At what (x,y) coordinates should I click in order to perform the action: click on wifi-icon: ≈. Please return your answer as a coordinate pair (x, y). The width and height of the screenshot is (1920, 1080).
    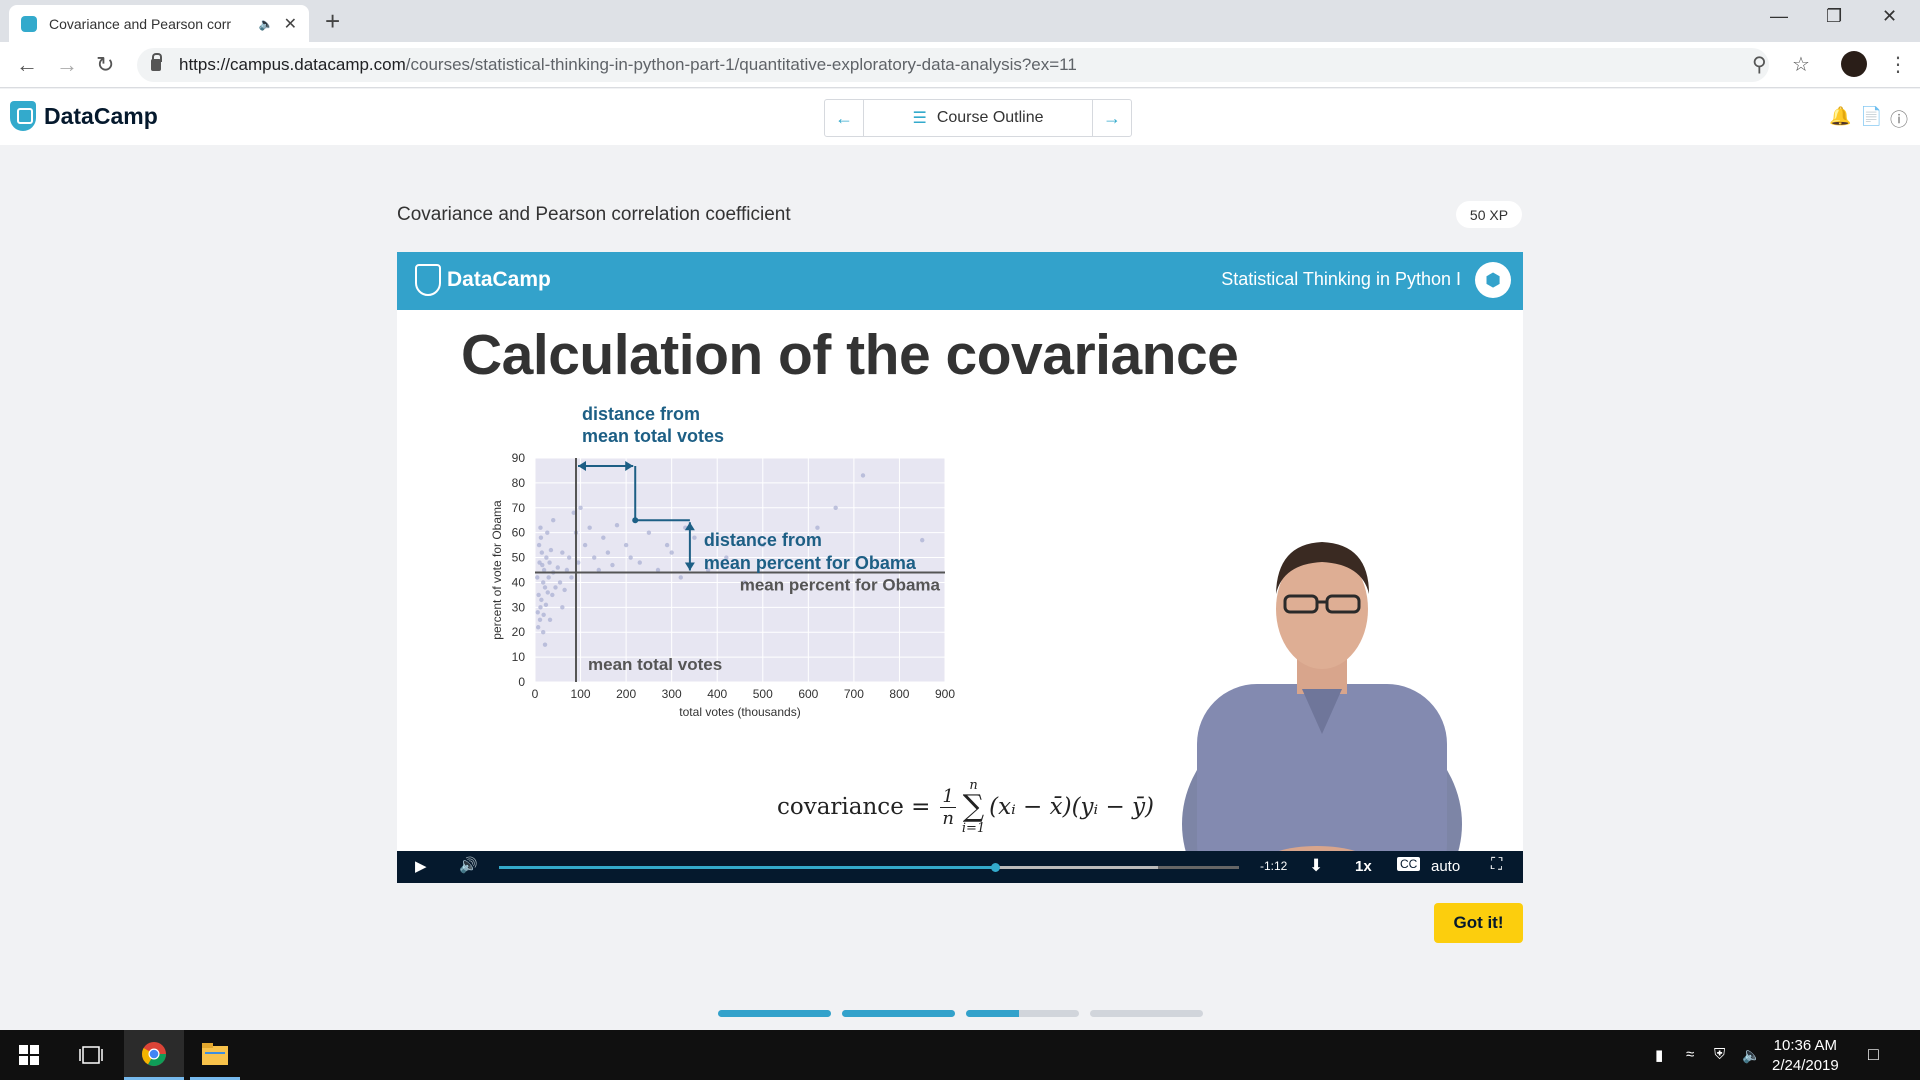
    Looking at the image, I should click on (1690, 1054).